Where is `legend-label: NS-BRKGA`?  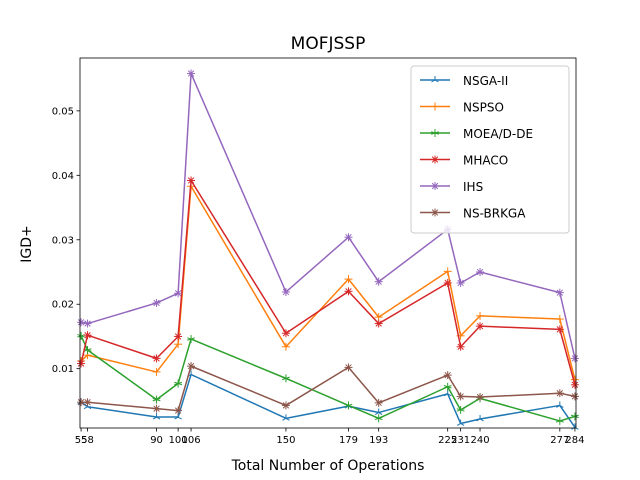
legend-label: NS-BRKGA is located at coordinates (494, 214).